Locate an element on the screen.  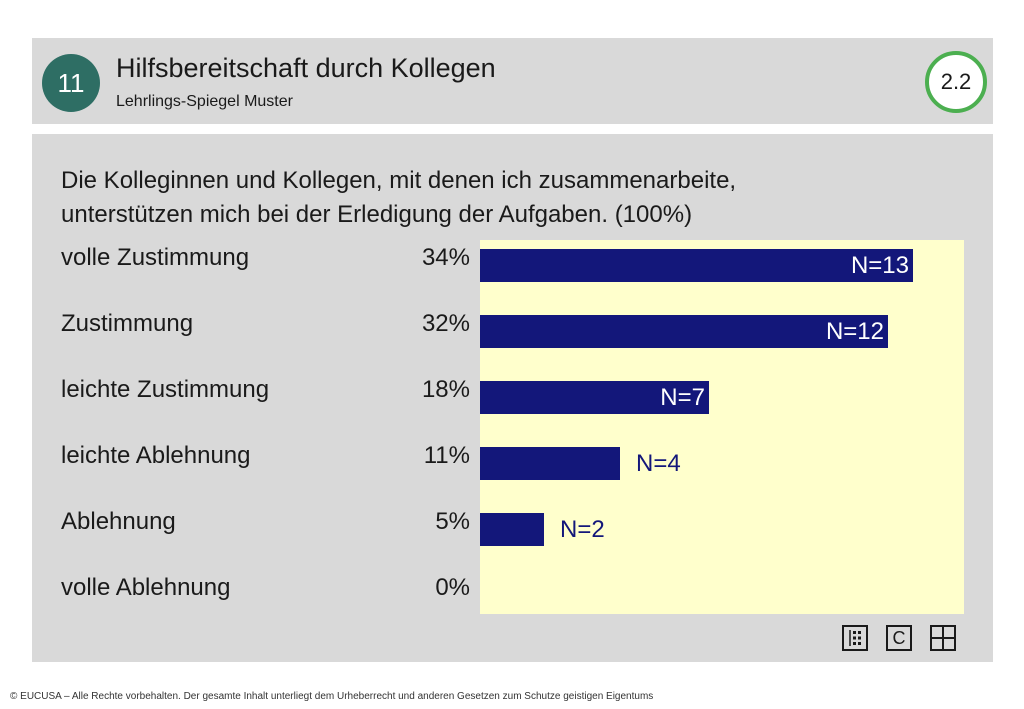
page-title: Hilfsbereitschaft durch Kollegen is located at coordinates (306, 68).